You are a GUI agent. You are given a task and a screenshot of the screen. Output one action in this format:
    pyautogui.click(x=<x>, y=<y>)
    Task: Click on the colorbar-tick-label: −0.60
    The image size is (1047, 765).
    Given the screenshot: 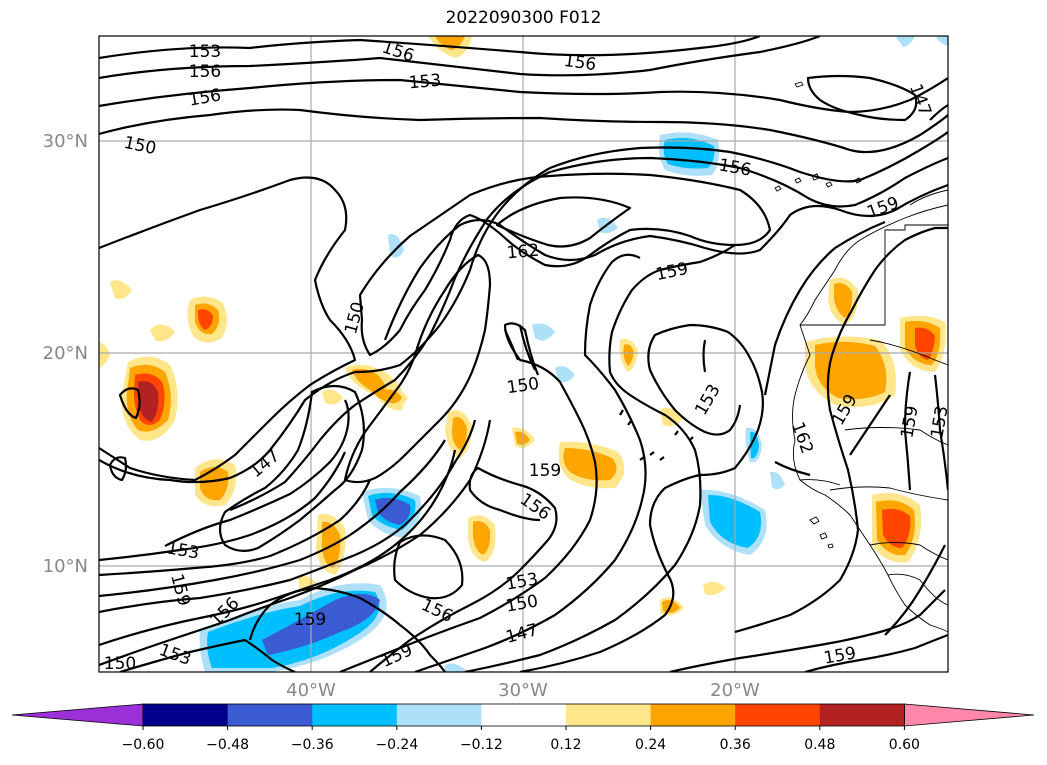 What is the action you would take?
    pyautogui.click(x=143, y=745)
    